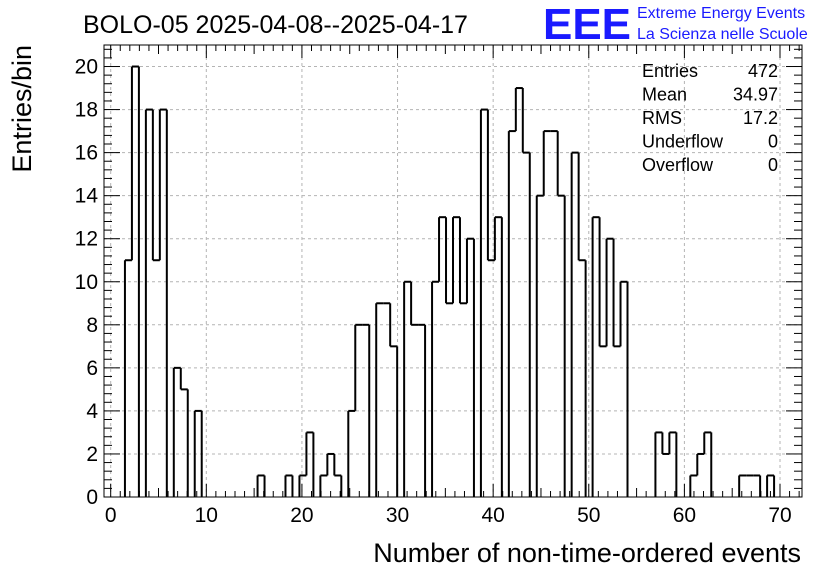 The image size is (836, 572). What do you see at coordinates (763, 71) in the screenshot?
I see `stats-value: 472` at bounding box center [763, 71].